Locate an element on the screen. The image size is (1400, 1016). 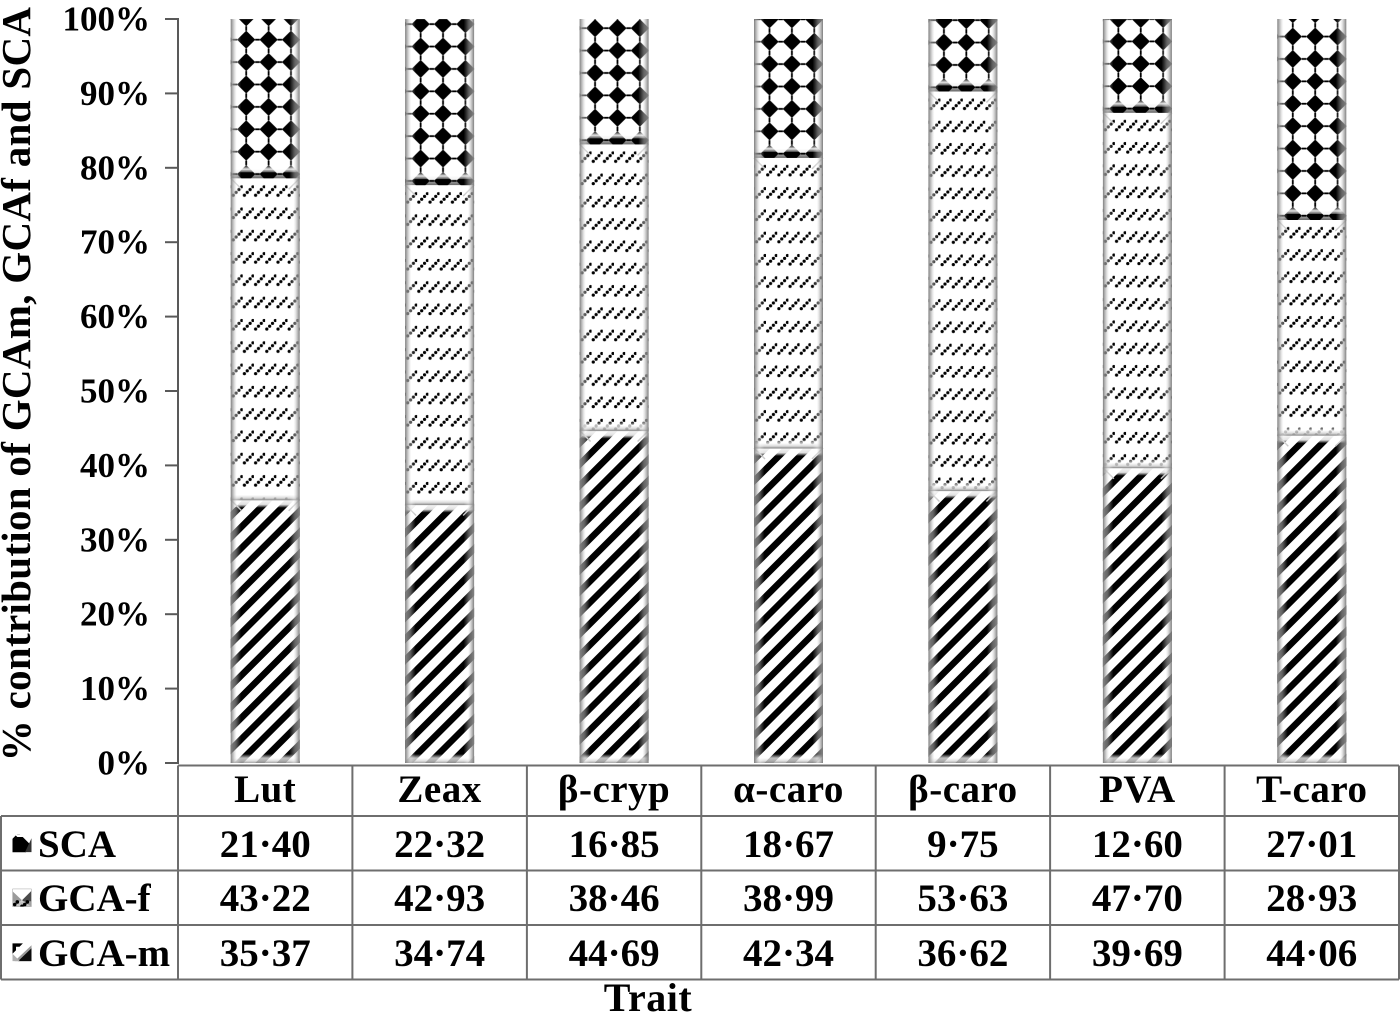
svg-text:% contribution of GCAm, GCAf a: % contribution of GCAm, GCAf and SCA is located at coordinates (19, 384).